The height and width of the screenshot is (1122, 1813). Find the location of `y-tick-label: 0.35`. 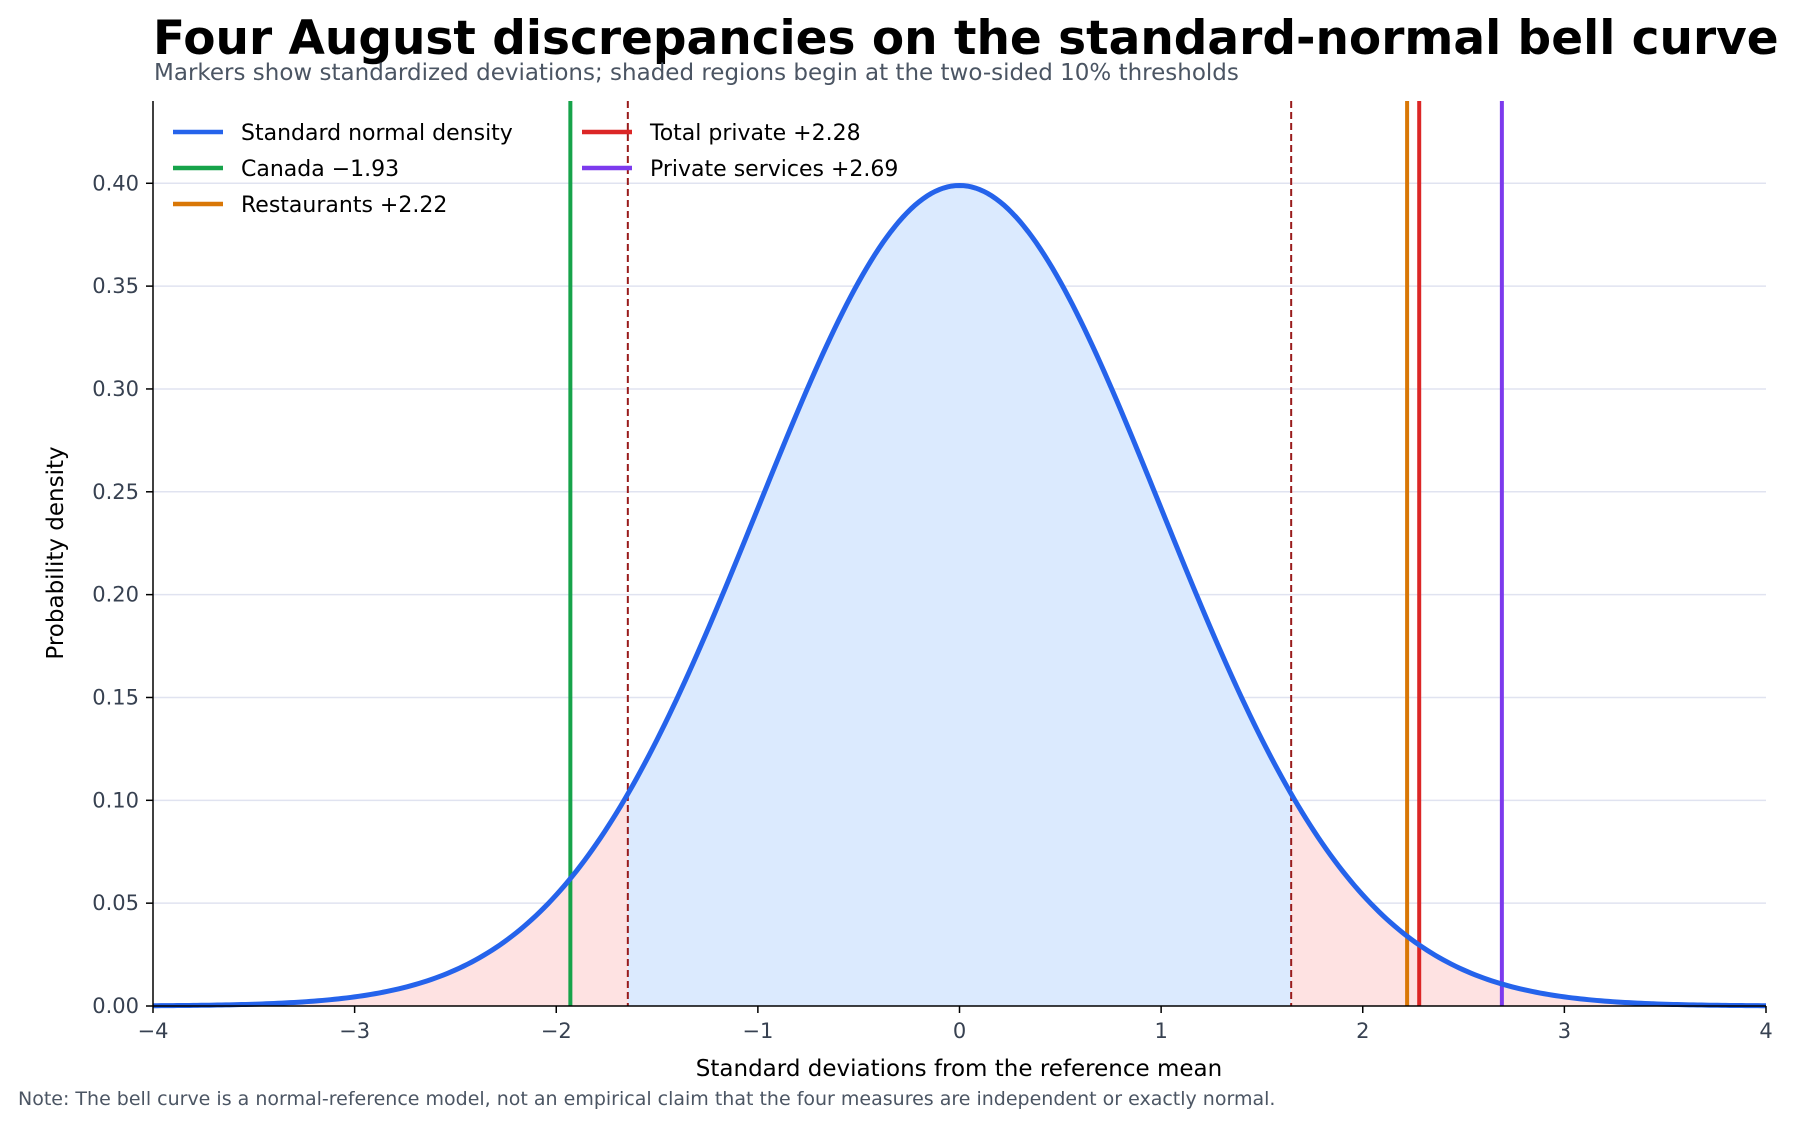

y-tick-label: 0.35 is located at coordinates (115, 286).